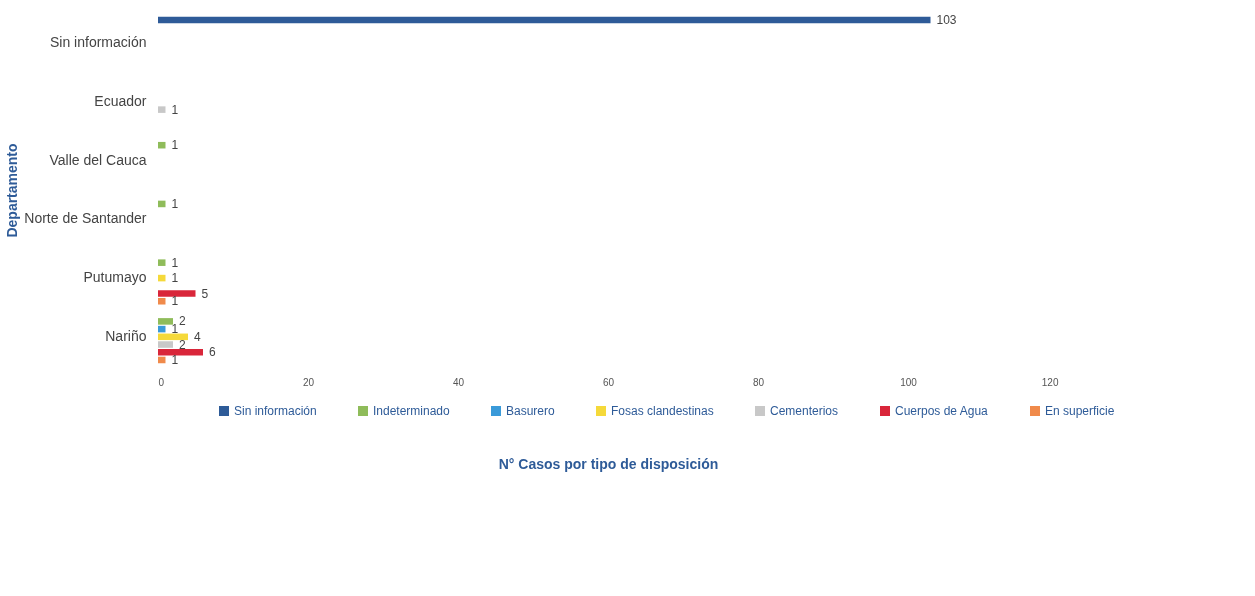 Image resolution: width=1255 pixels, height=596 pixels. Describe the element at coordinates (662, 411) in the screenshot. I see `legend-label: Fosas clandestinas` at that location.